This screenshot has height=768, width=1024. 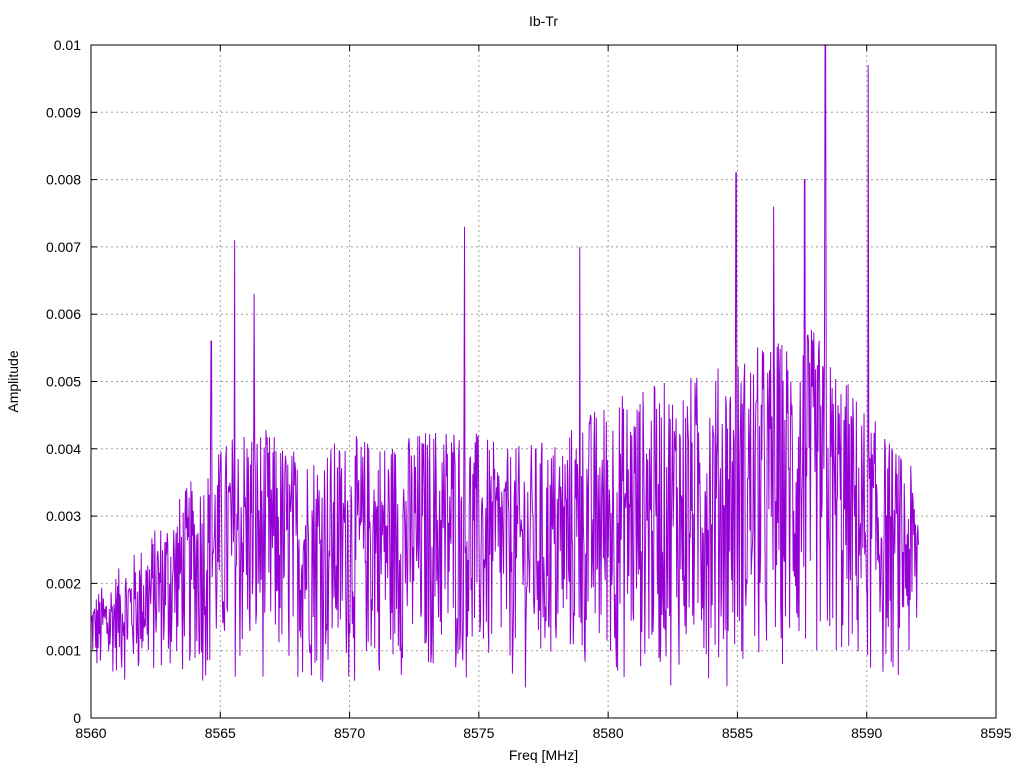 What do you see at coordinates (63, 651) in the screenshot?
I see `y-tick-label: 0.001` at bounding box center [63, 651].